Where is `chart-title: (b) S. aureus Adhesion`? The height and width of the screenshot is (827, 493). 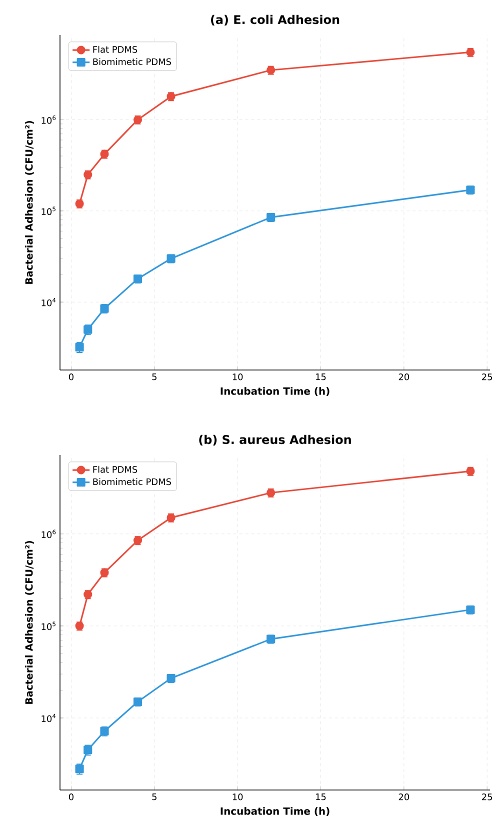 chart-title: (b) S. aureus Adhesion is located at coordinates (275, 440).